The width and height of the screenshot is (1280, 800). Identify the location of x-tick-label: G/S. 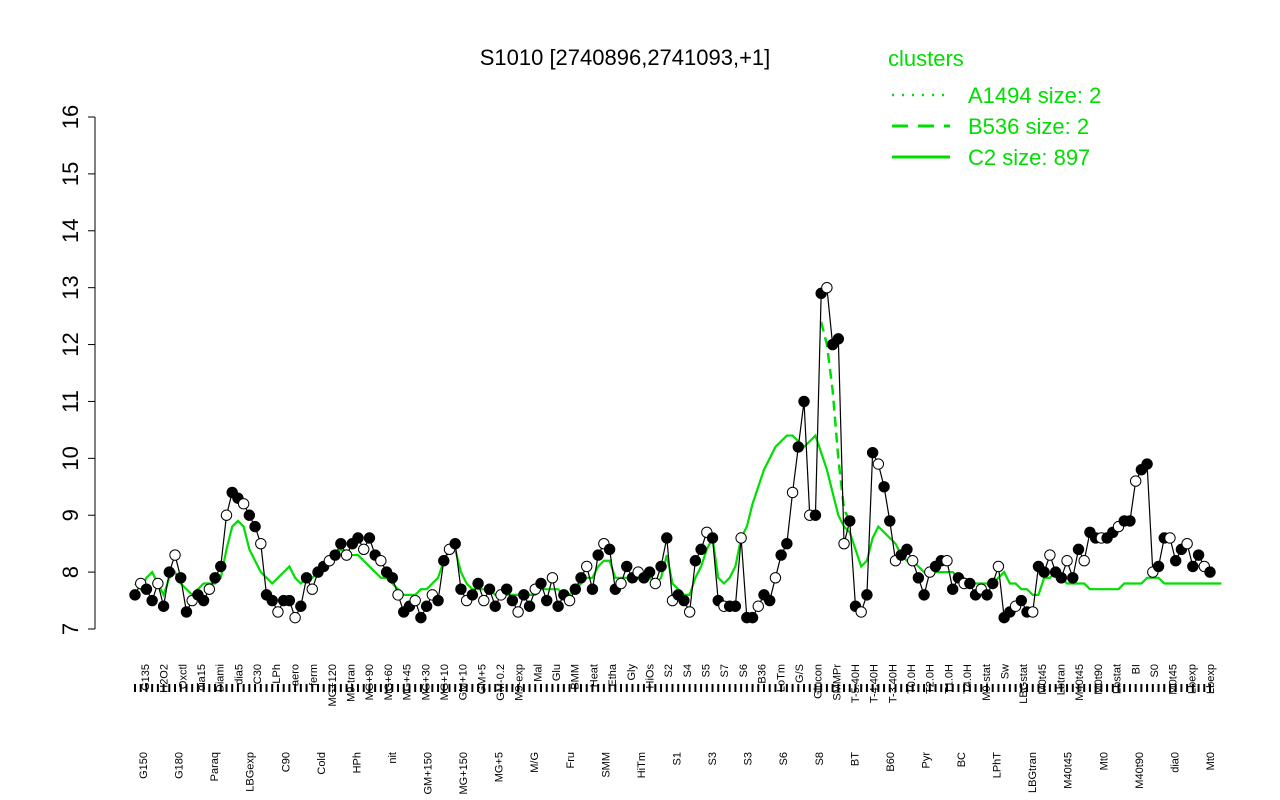
(800, 673).